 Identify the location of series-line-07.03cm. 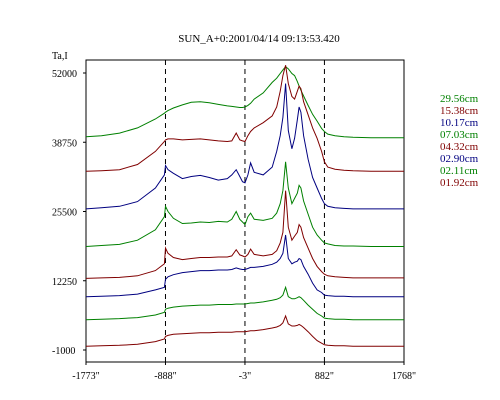
(244, 204).